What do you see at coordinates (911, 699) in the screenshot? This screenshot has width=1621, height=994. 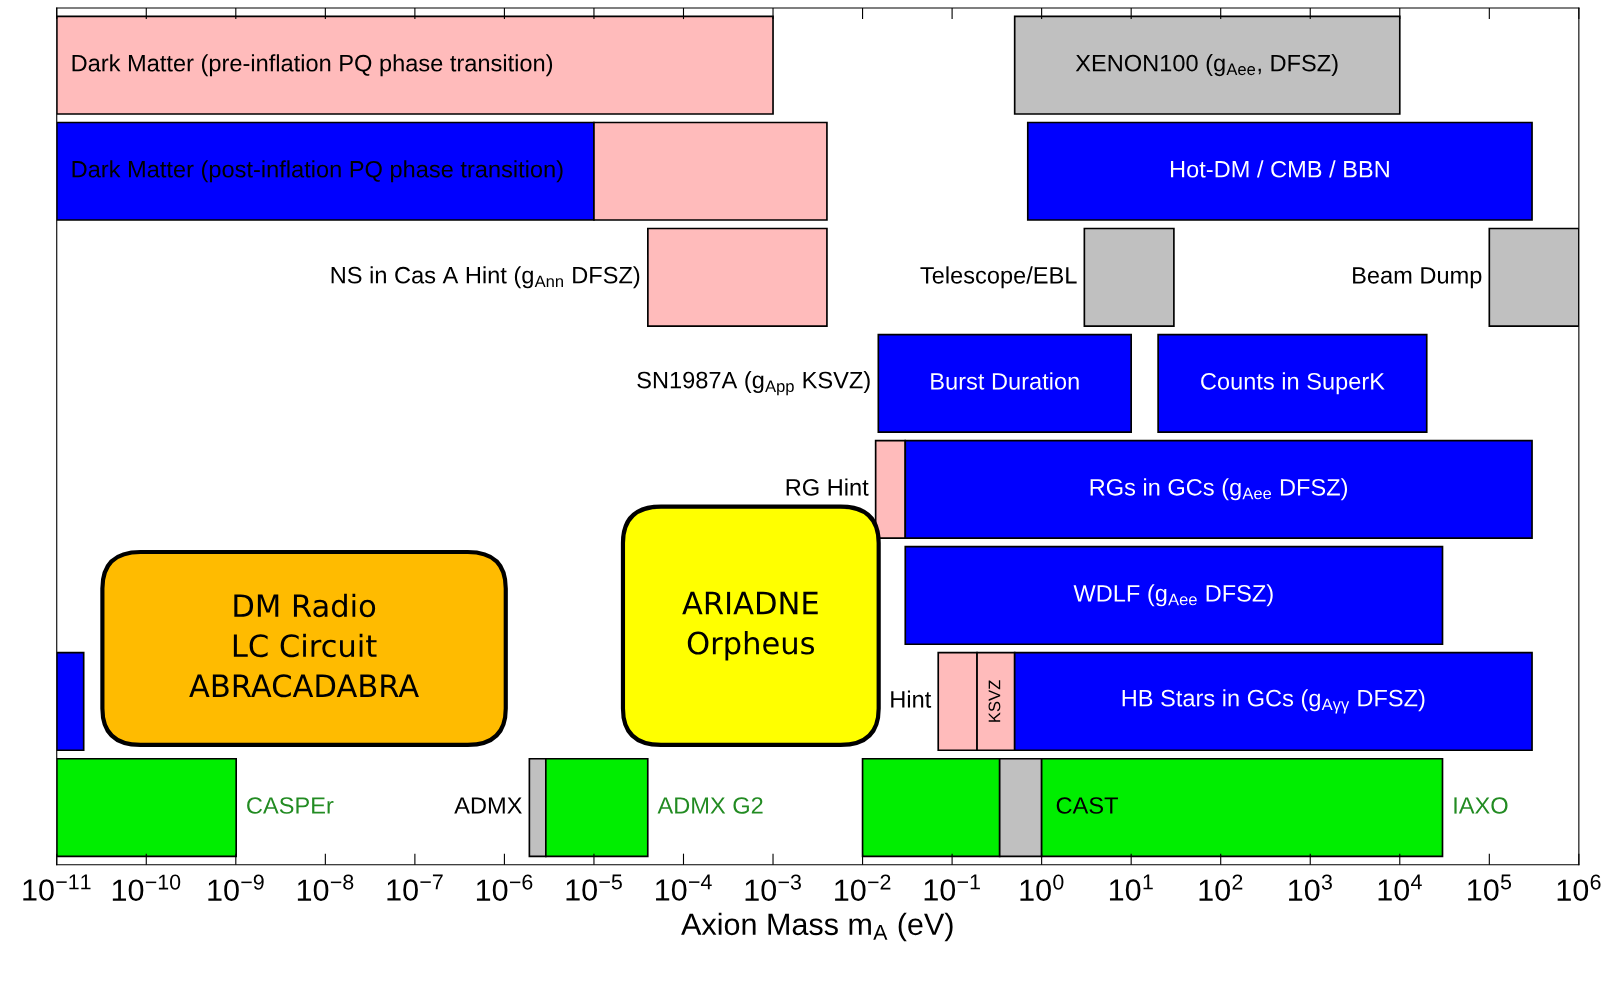 I see `series-label: Hint` at bounding box center [911, 699].